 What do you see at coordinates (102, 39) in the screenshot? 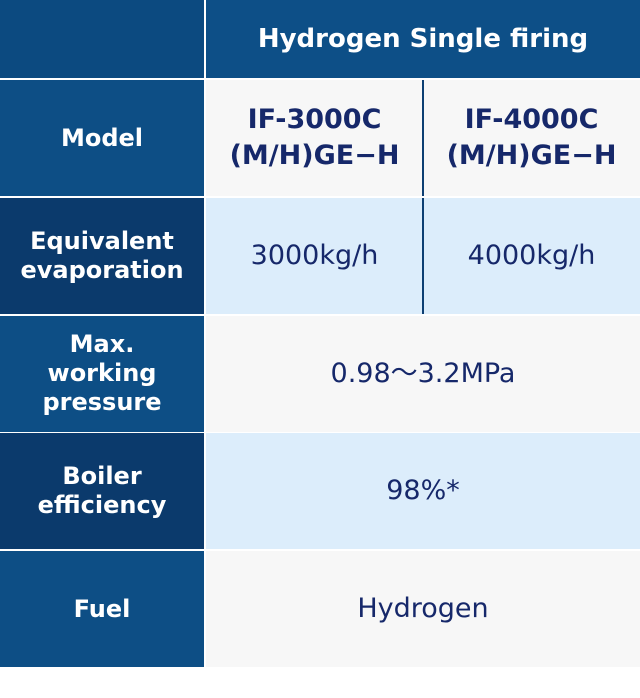
I see `corner-cell` at bounding box center [102, 39].